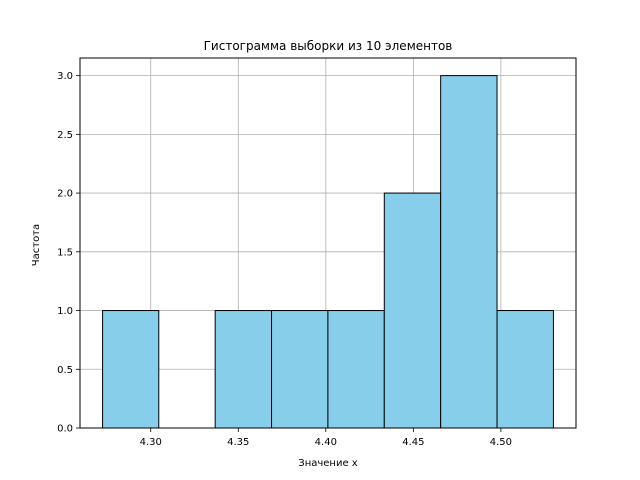 This screenshot has height=480, width=640. What do you see at coordinates (326, 442) in the screenshot?
I see `x-tick-label: 4.40` at bounding box center [326, 442].